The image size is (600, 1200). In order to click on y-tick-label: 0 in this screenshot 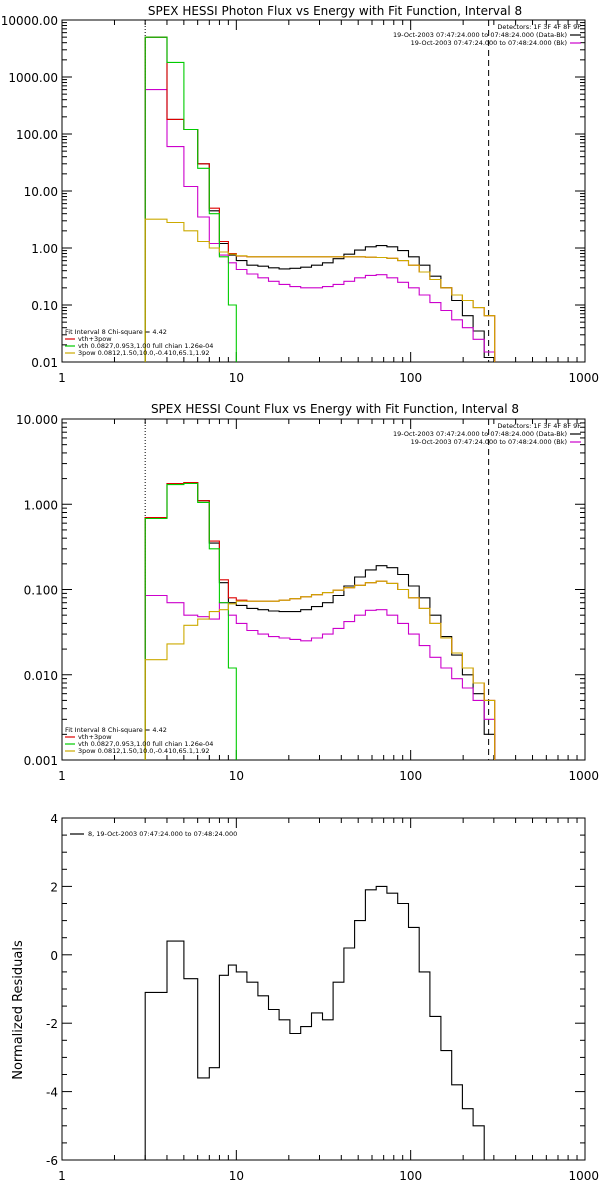, I will do `click(54, 956)`.